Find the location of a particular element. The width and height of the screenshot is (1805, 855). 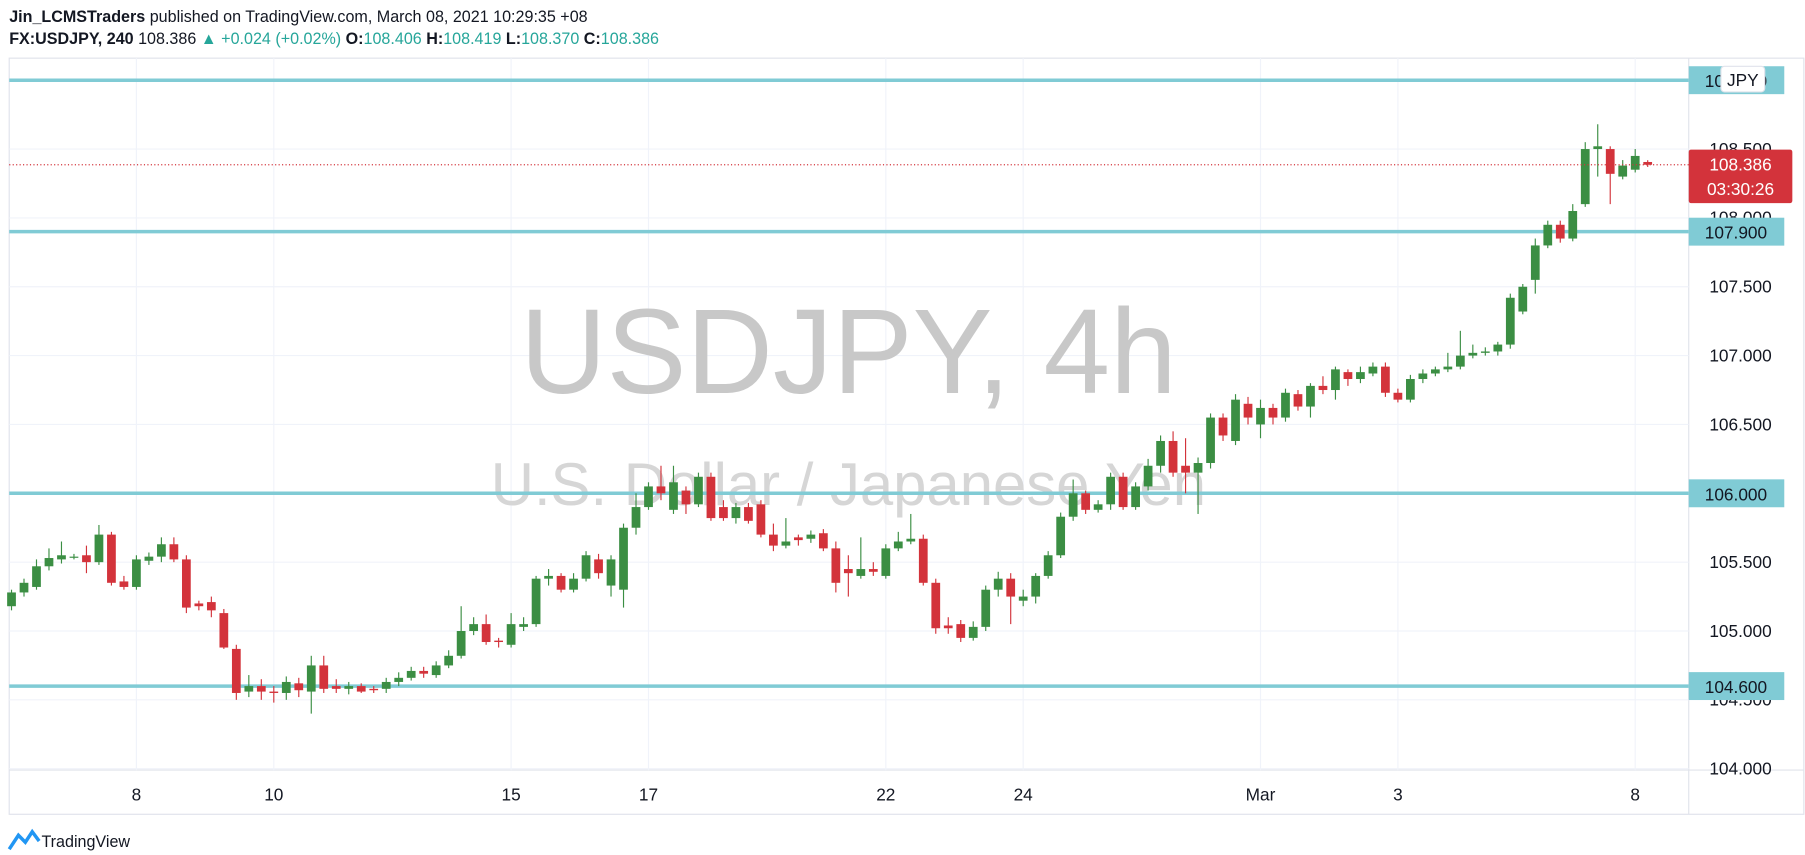

x-tick-label: 8 is located at coordinates (1635, 794).